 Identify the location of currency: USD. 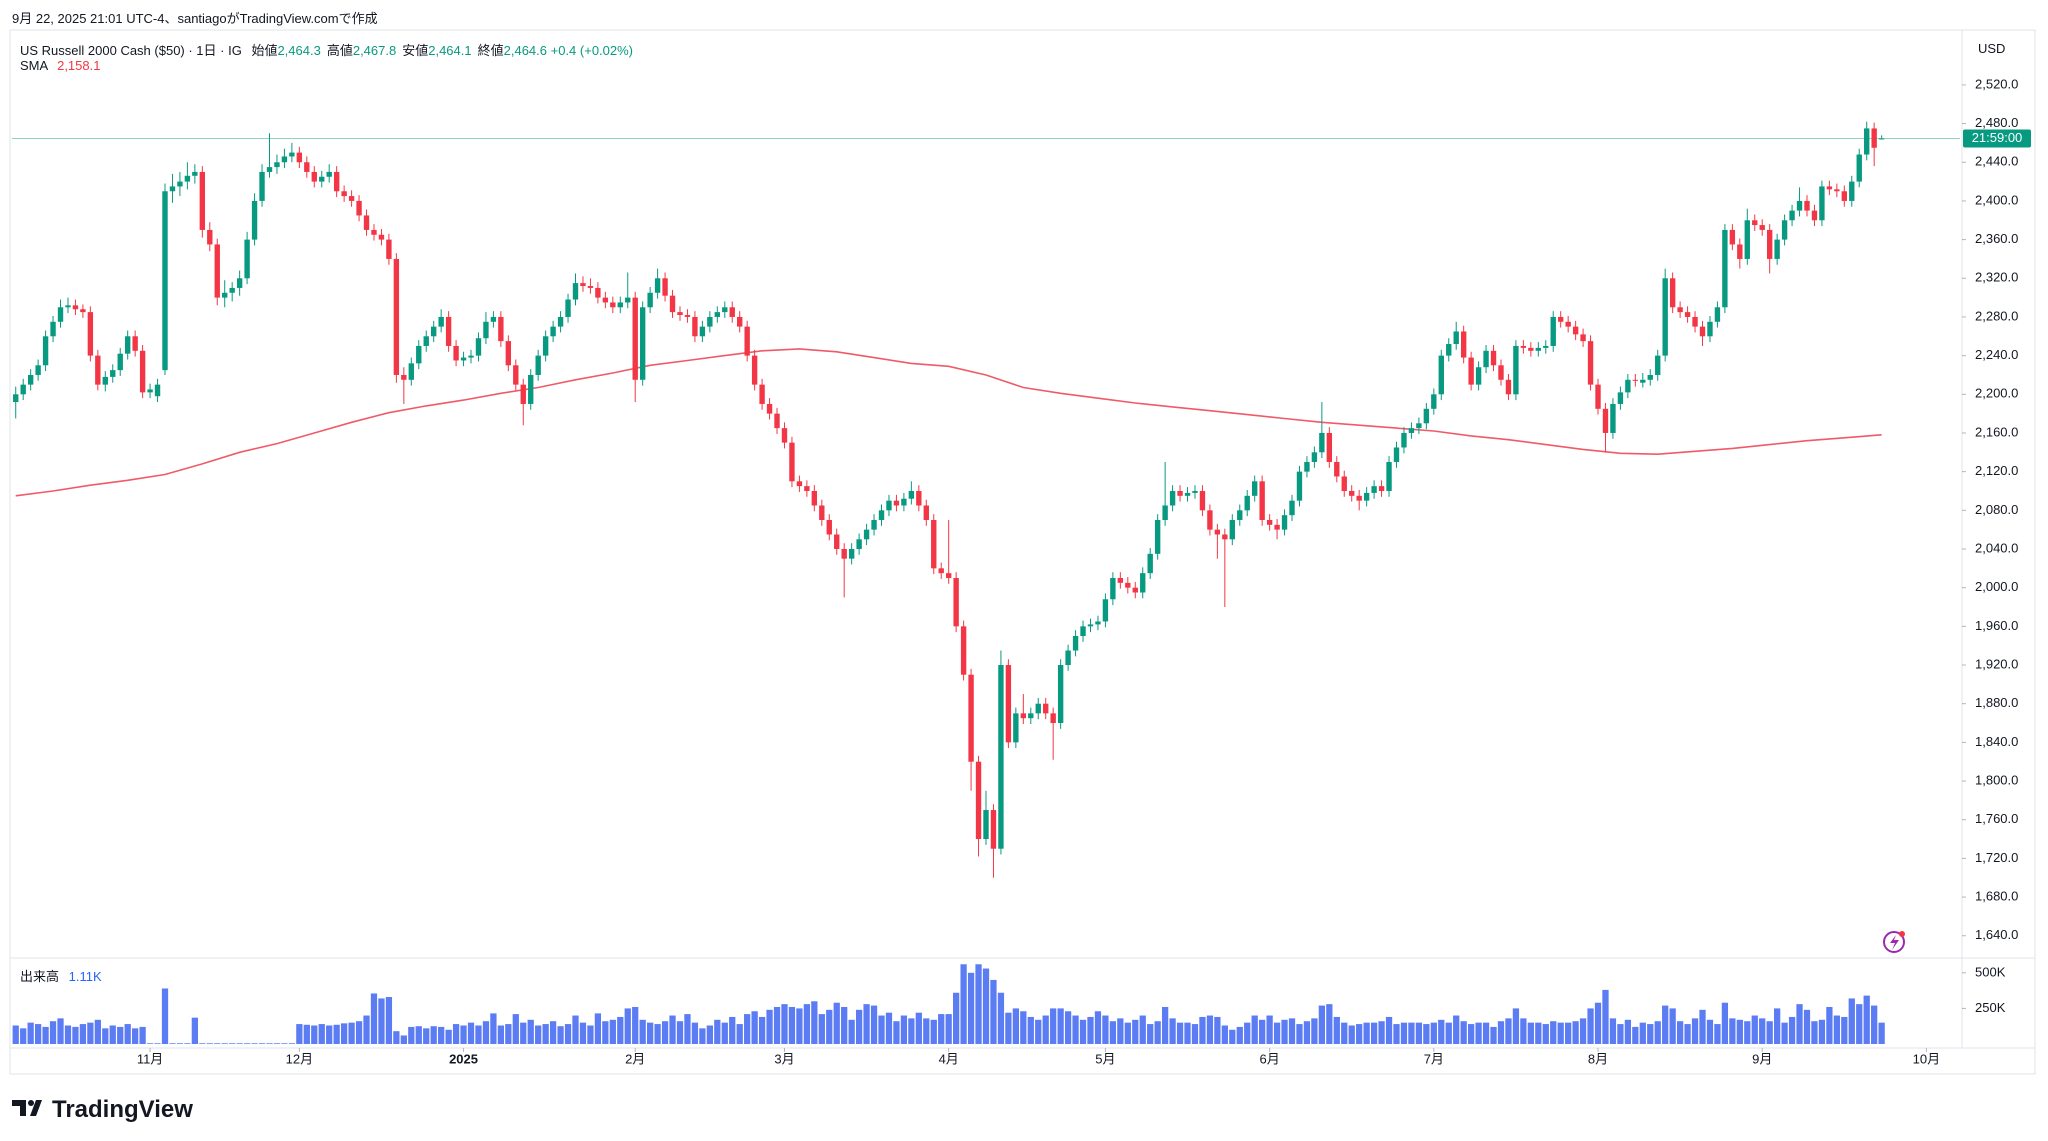
(1992, 48).